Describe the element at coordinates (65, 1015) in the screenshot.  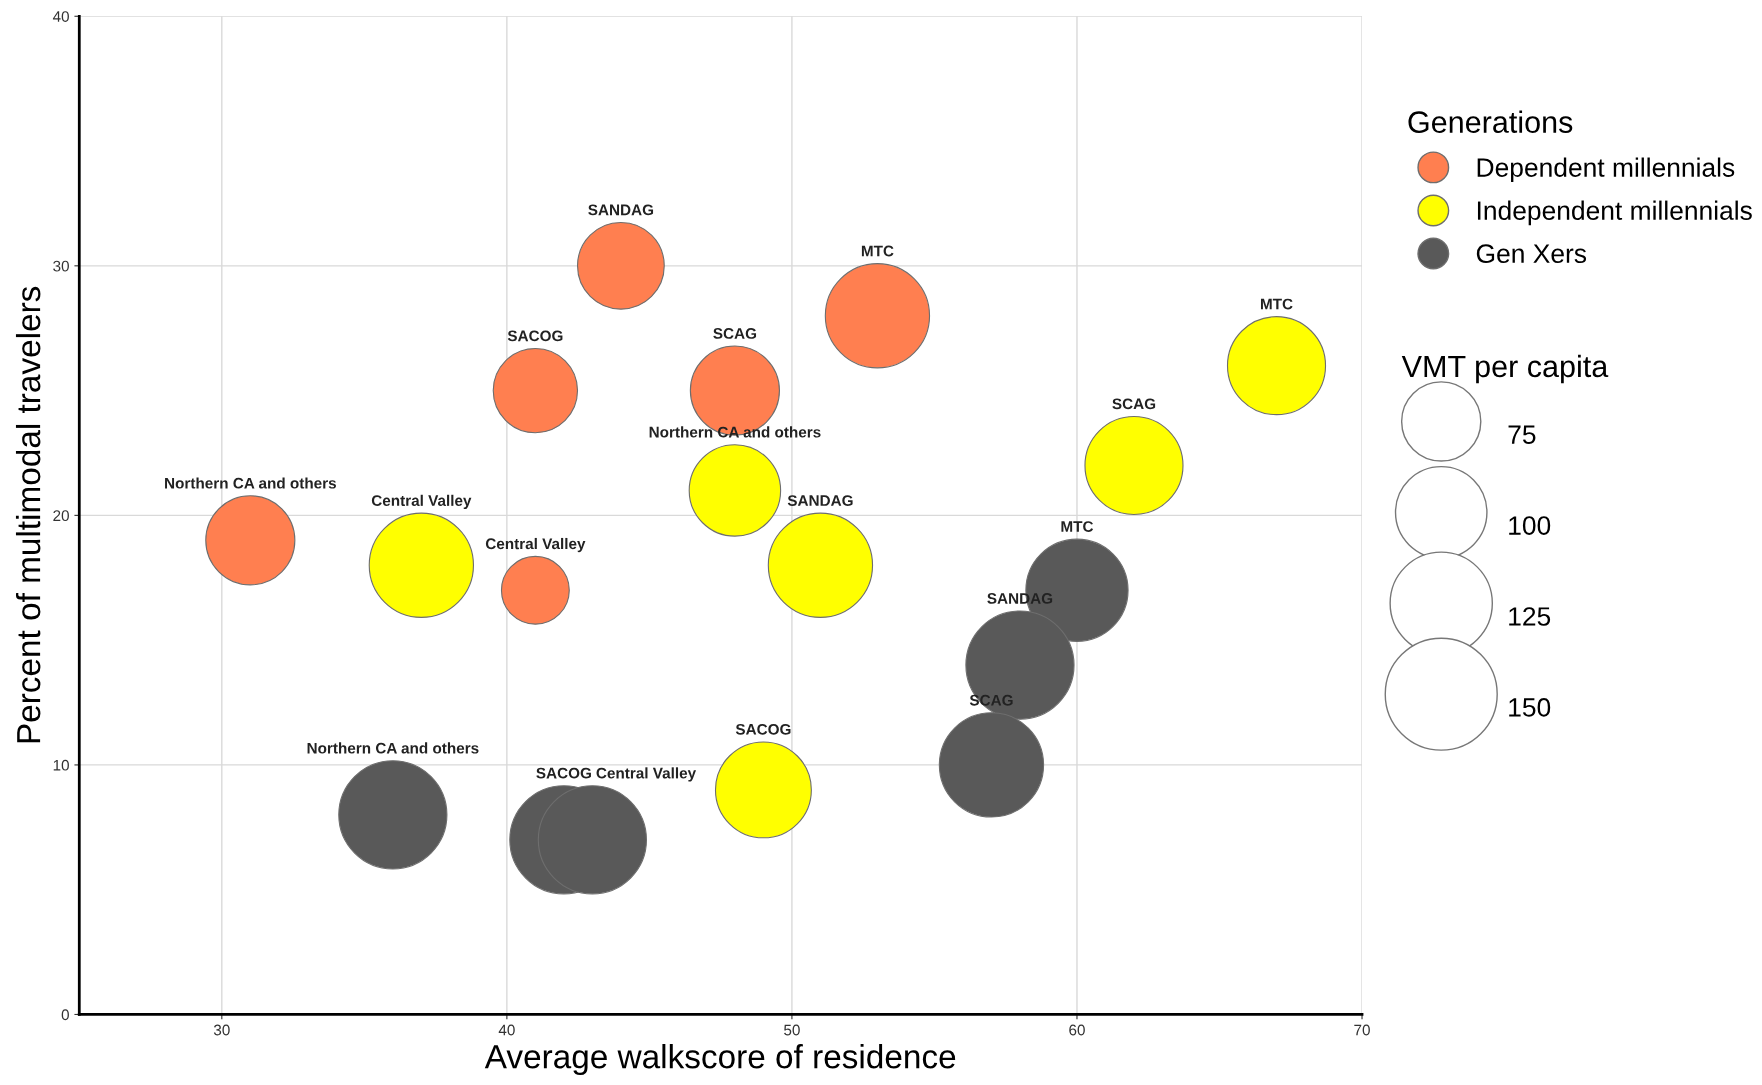
I see `y-tick-label: 0` at that location.